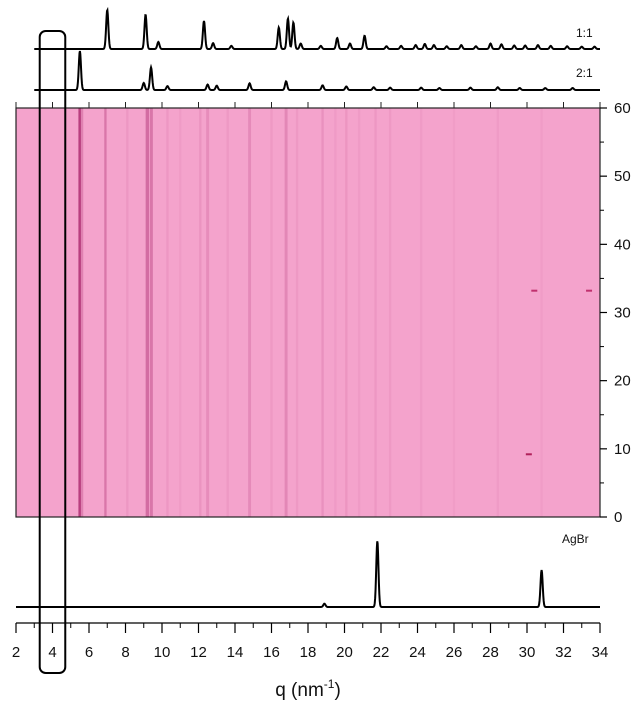 This screenshot has height=704, width=638. Describe the element at coordinates (162, 652) in the screenshot. I see `x-tick-label-4: 10` at that location.